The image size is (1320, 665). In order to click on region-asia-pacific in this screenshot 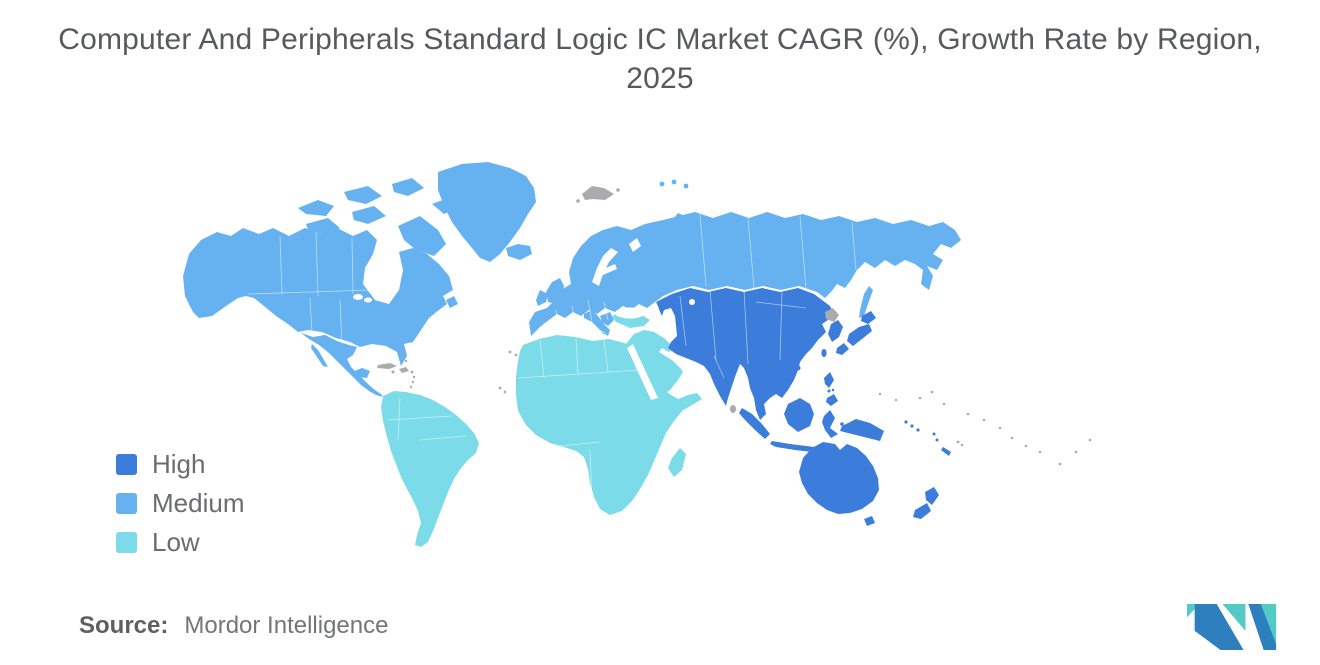, I will do `click(803, 407)`.